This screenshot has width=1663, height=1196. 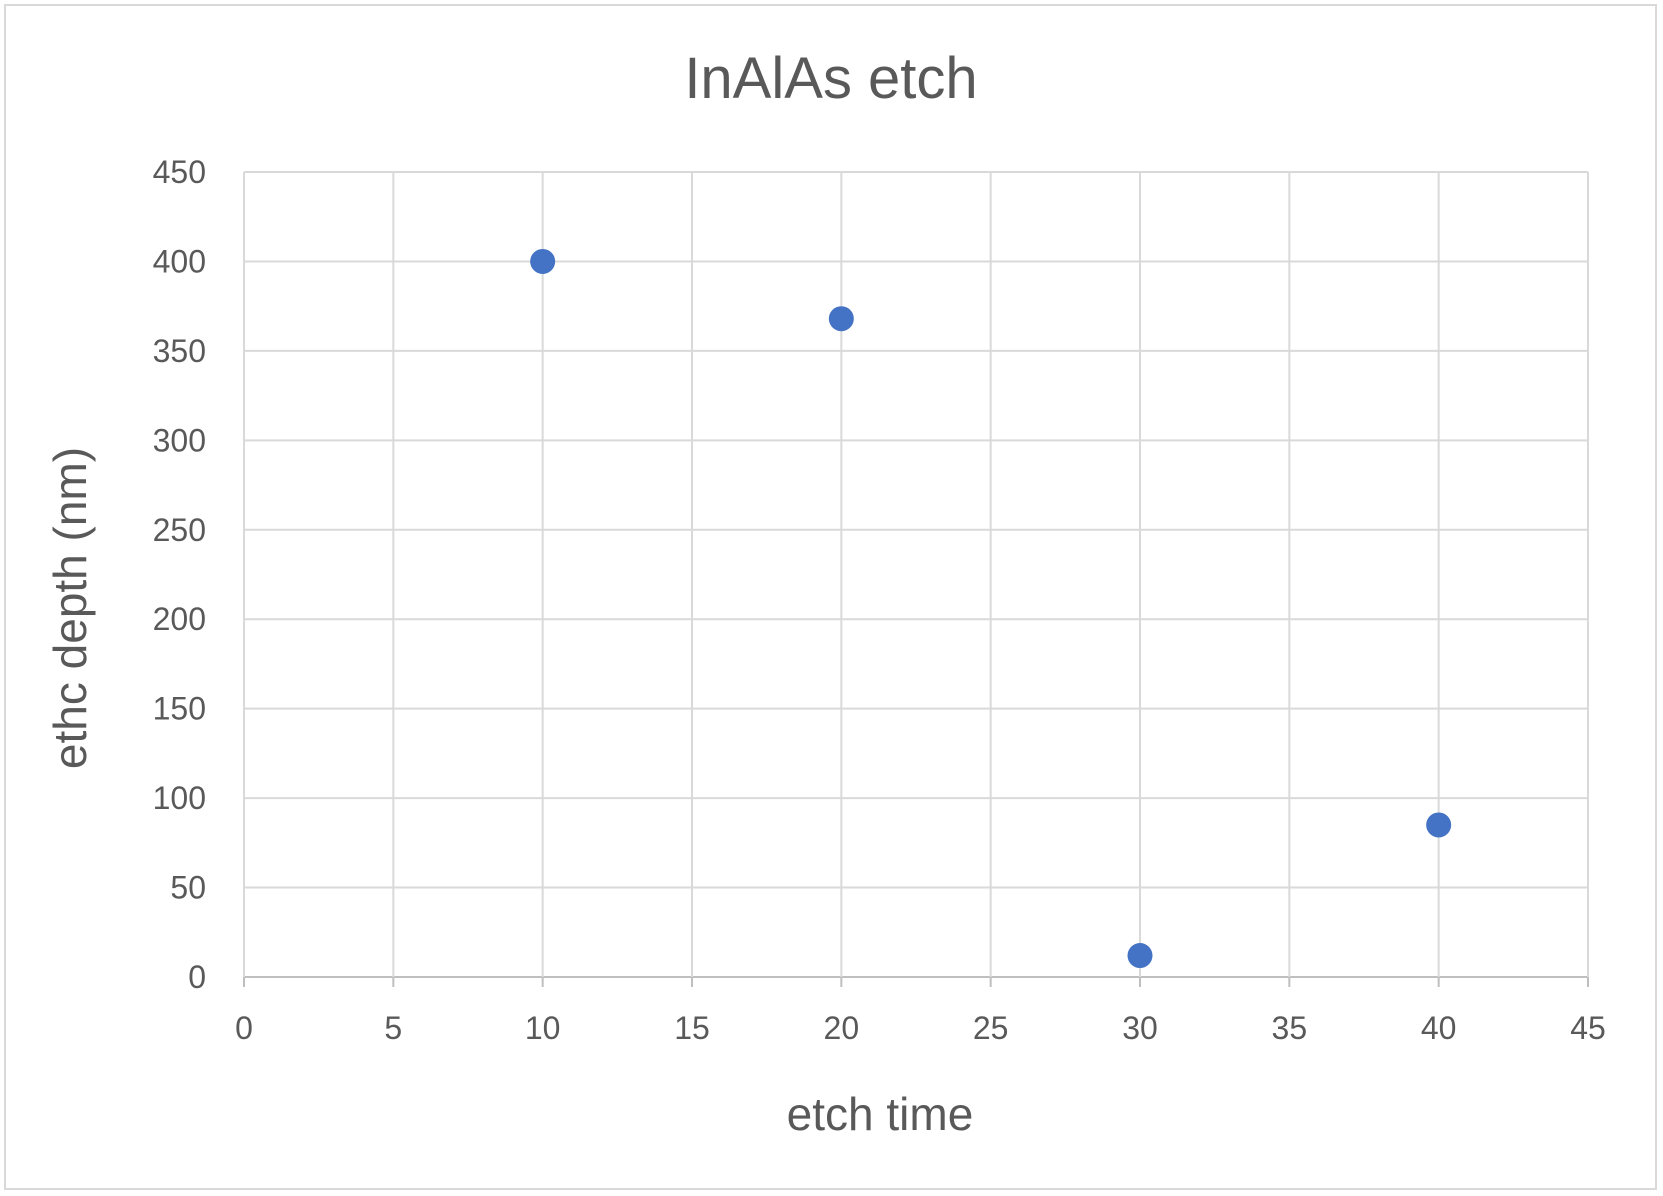 What do you see at coordinates (991, 1028) in the screenshot?
I see `x-tick-label: 25` at bounding box center [991, 1028].